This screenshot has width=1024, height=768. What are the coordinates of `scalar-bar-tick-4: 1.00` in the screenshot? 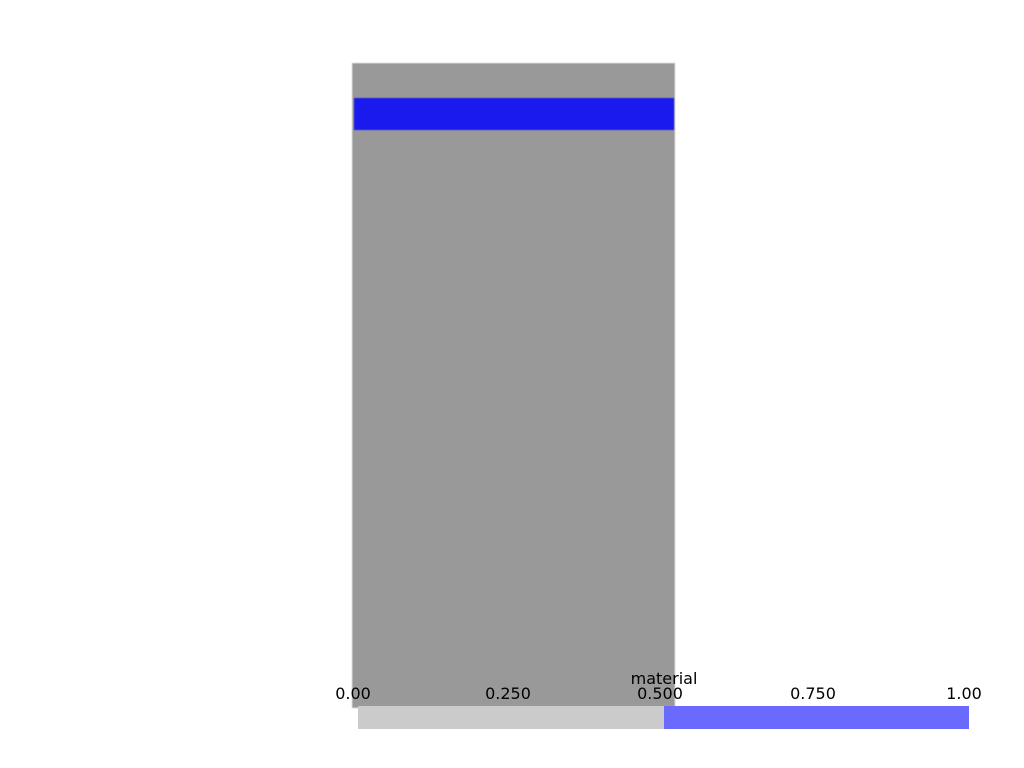 It's located at (964, 693).